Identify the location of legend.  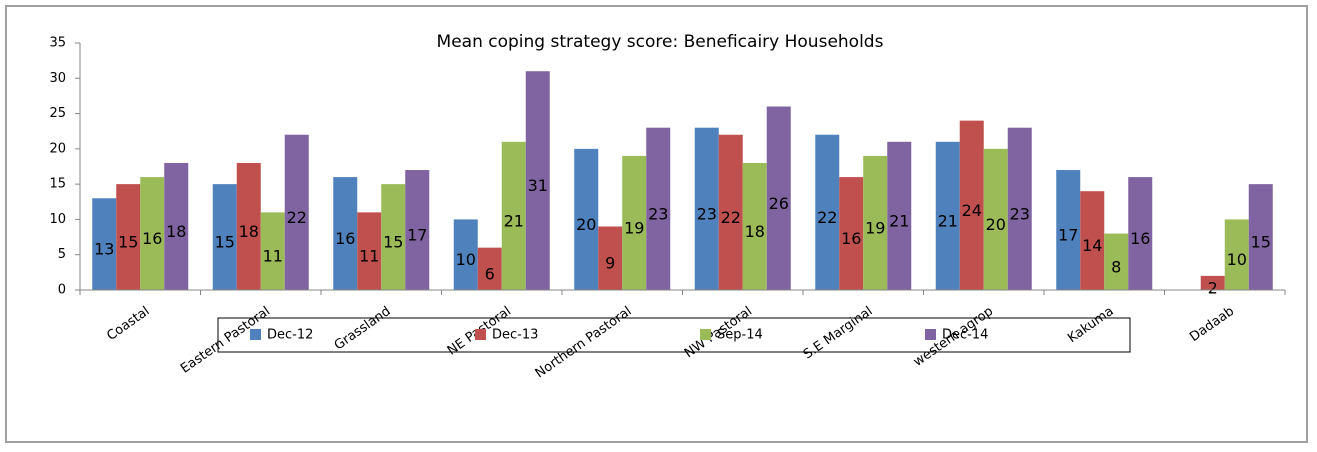
(674, 335).